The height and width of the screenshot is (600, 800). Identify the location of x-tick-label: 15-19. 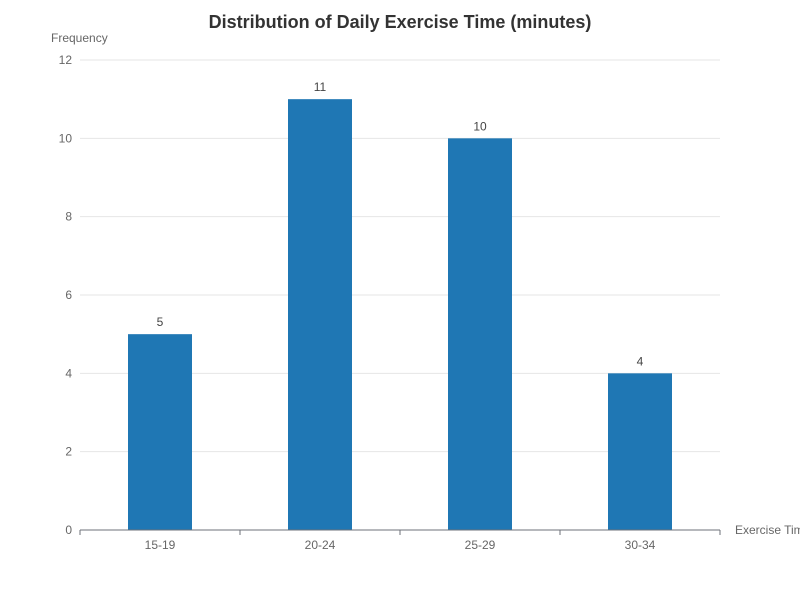
(160, 545).